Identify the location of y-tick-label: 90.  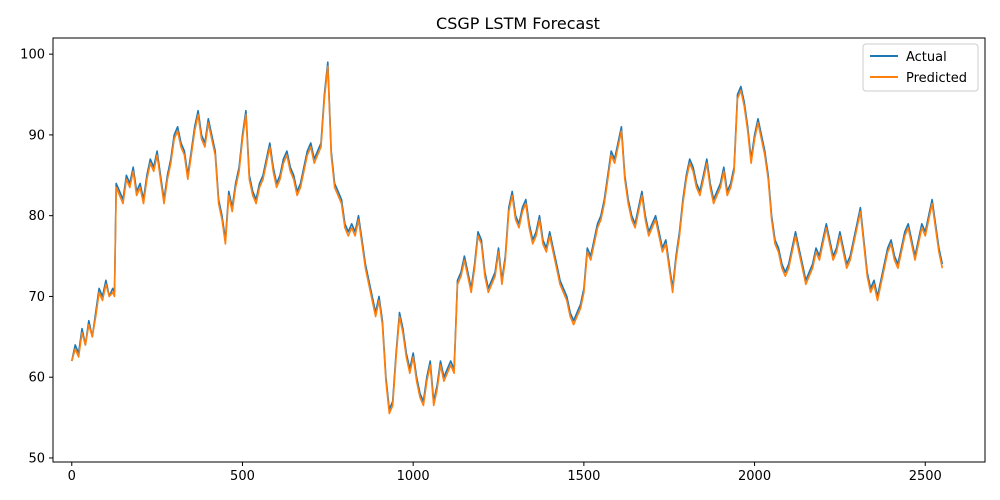
(36, 135).